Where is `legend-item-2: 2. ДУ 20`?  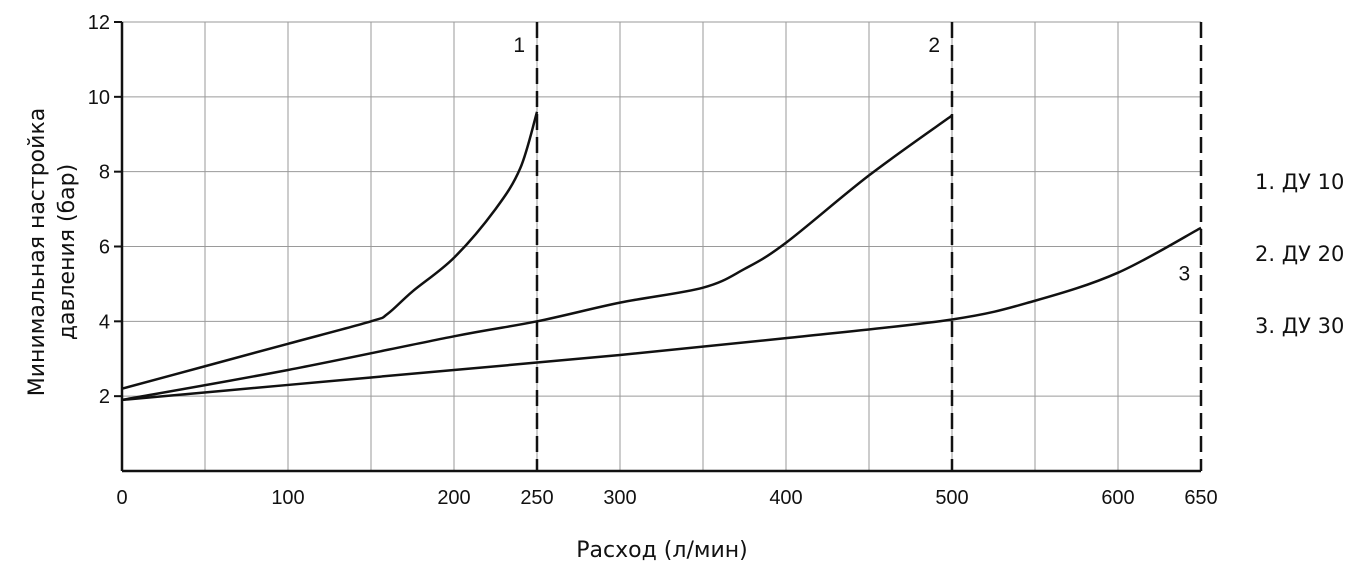 legend-item-2: 2. ДУ 20 is located at coordinates (1300, 254).